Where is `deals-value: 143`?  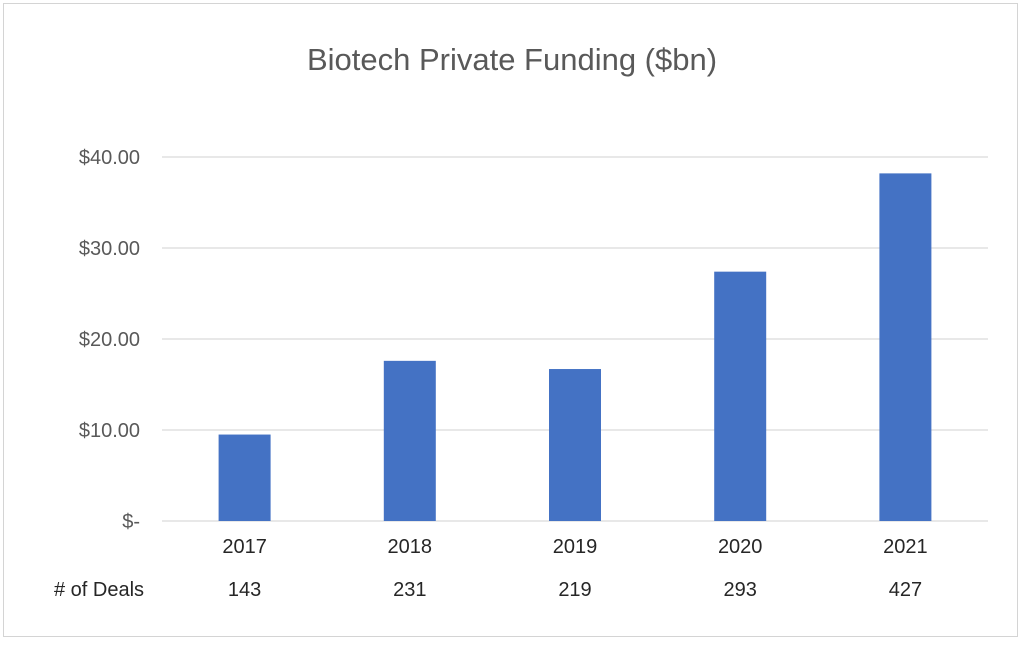 deals-value: 143 is located at coordinates (244, 590).